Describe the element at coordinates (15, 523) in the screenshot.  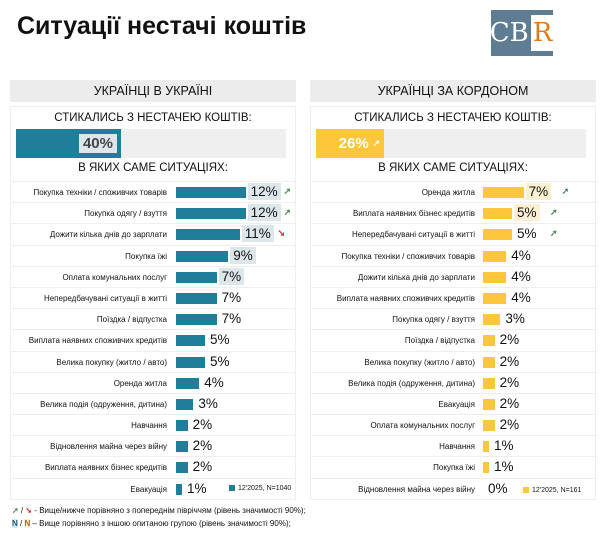
I see `n-mark-ukraine: N` at that location.